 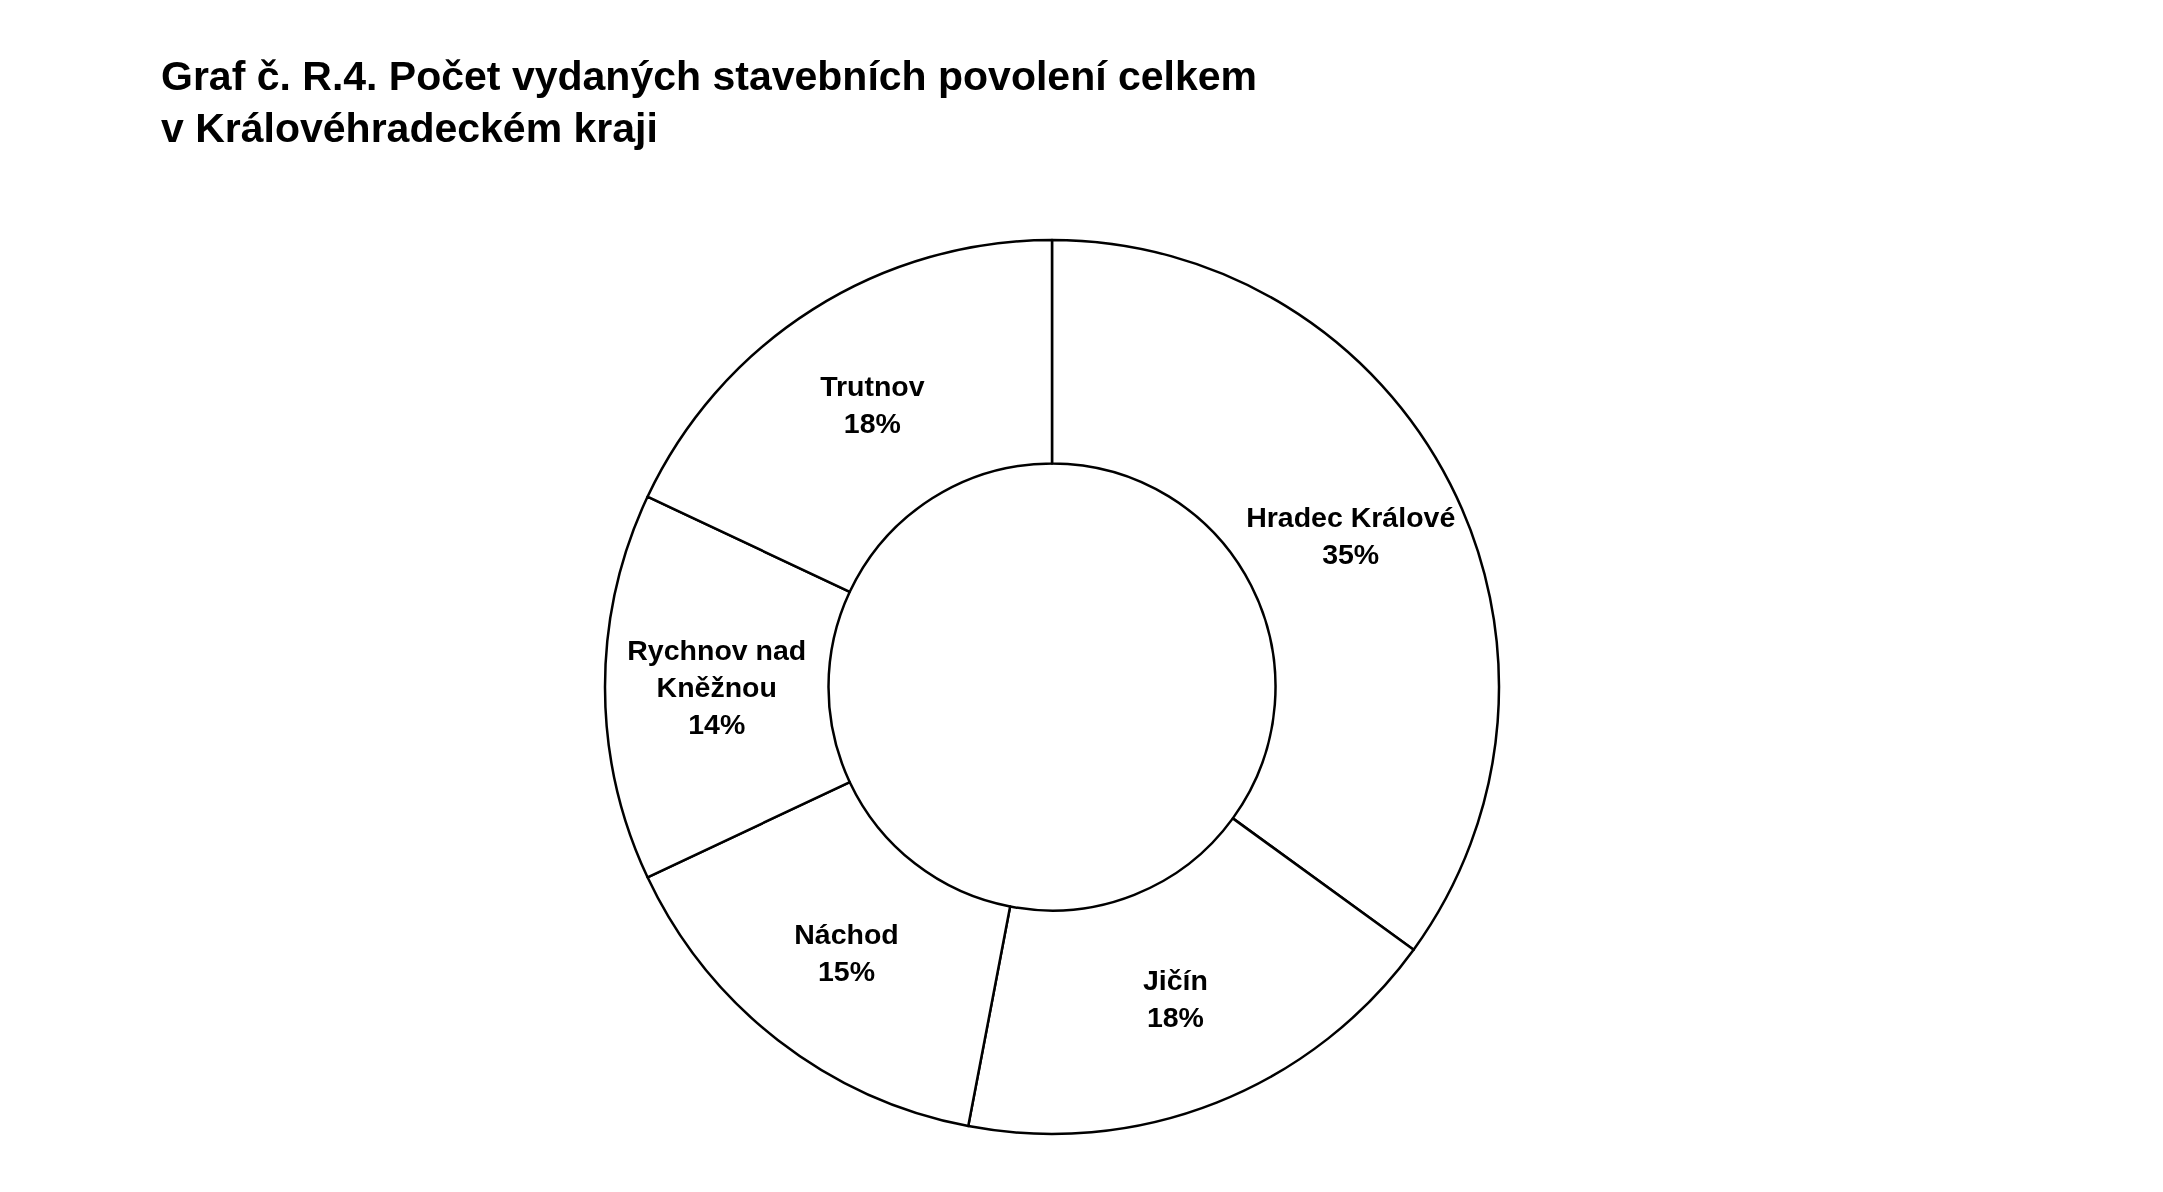 I want to click on slice-label: Trutnov, so click(x=872, y=385).